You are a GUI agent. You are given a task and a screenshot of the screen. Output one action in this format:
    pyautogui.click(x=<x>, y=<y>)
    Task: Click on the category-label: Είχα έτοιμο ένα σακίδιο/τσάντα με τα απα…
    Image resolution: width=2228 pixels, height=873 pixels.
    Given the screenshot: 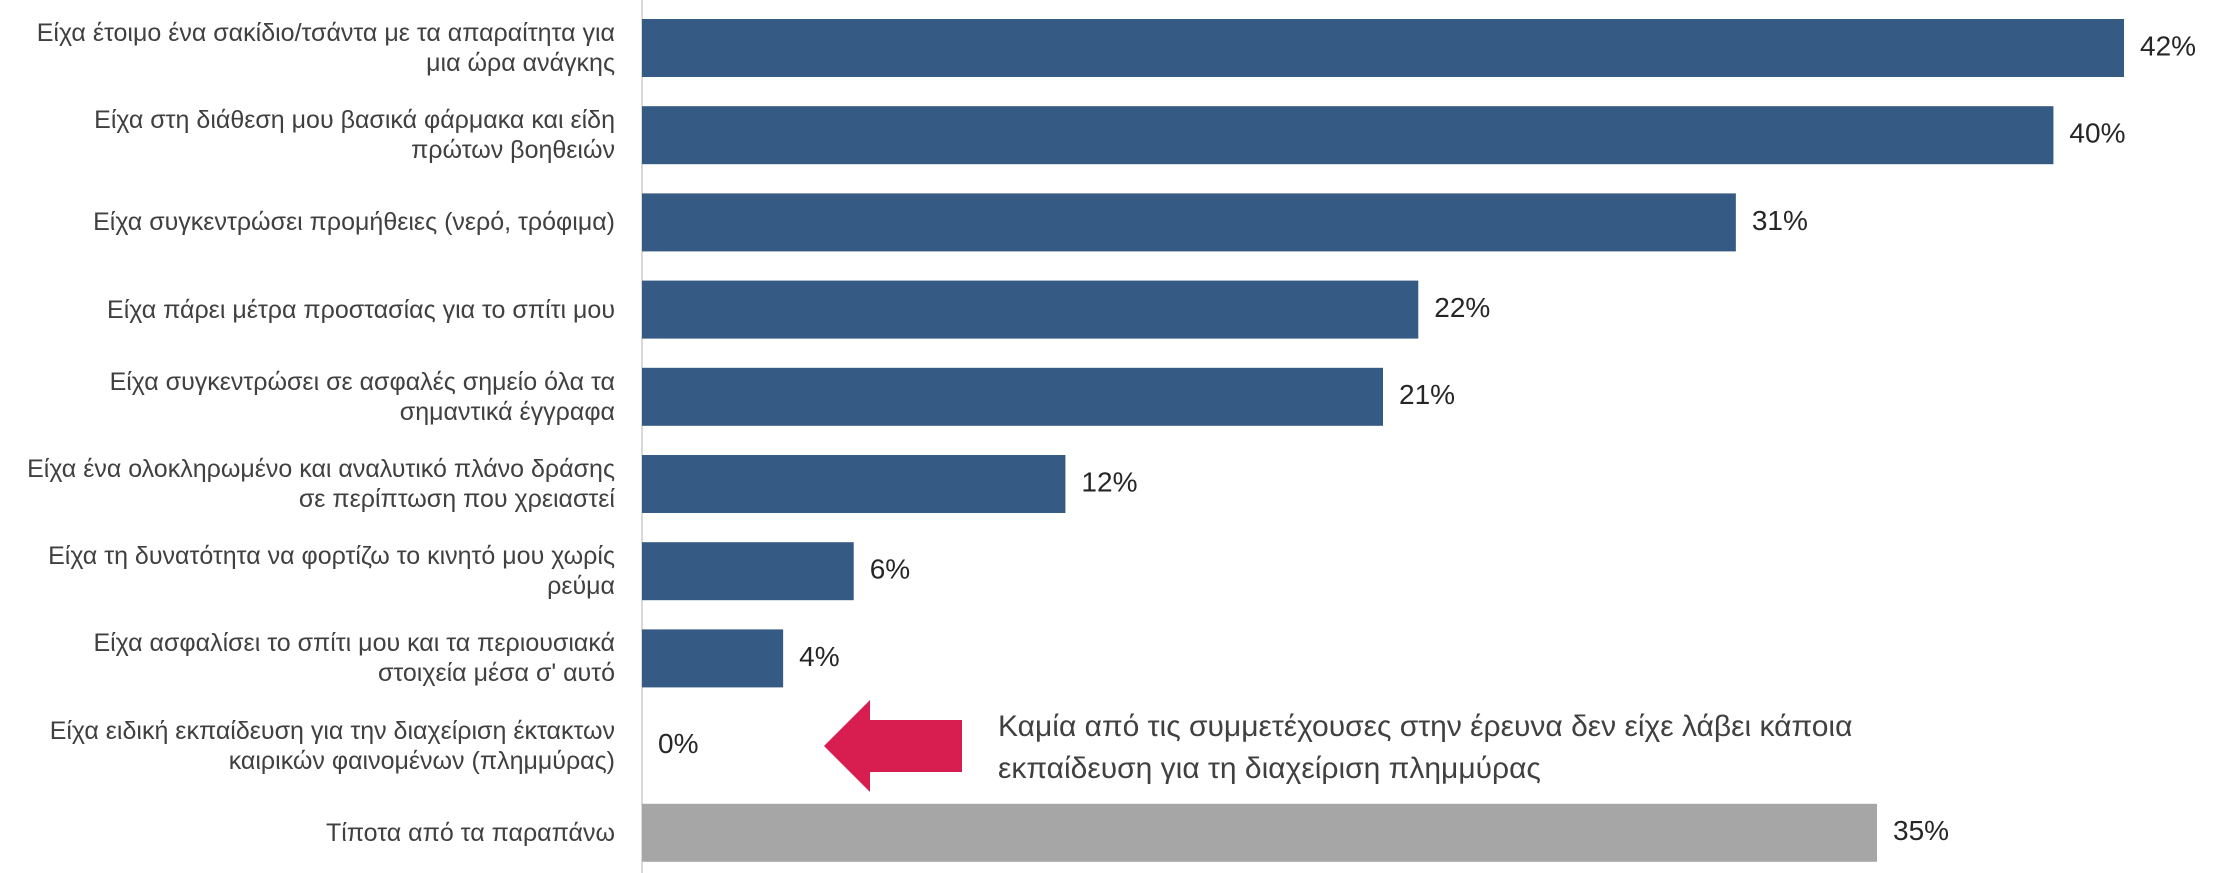 What is the action you would take?
    pyautogui.click(x=325, y=48)
    